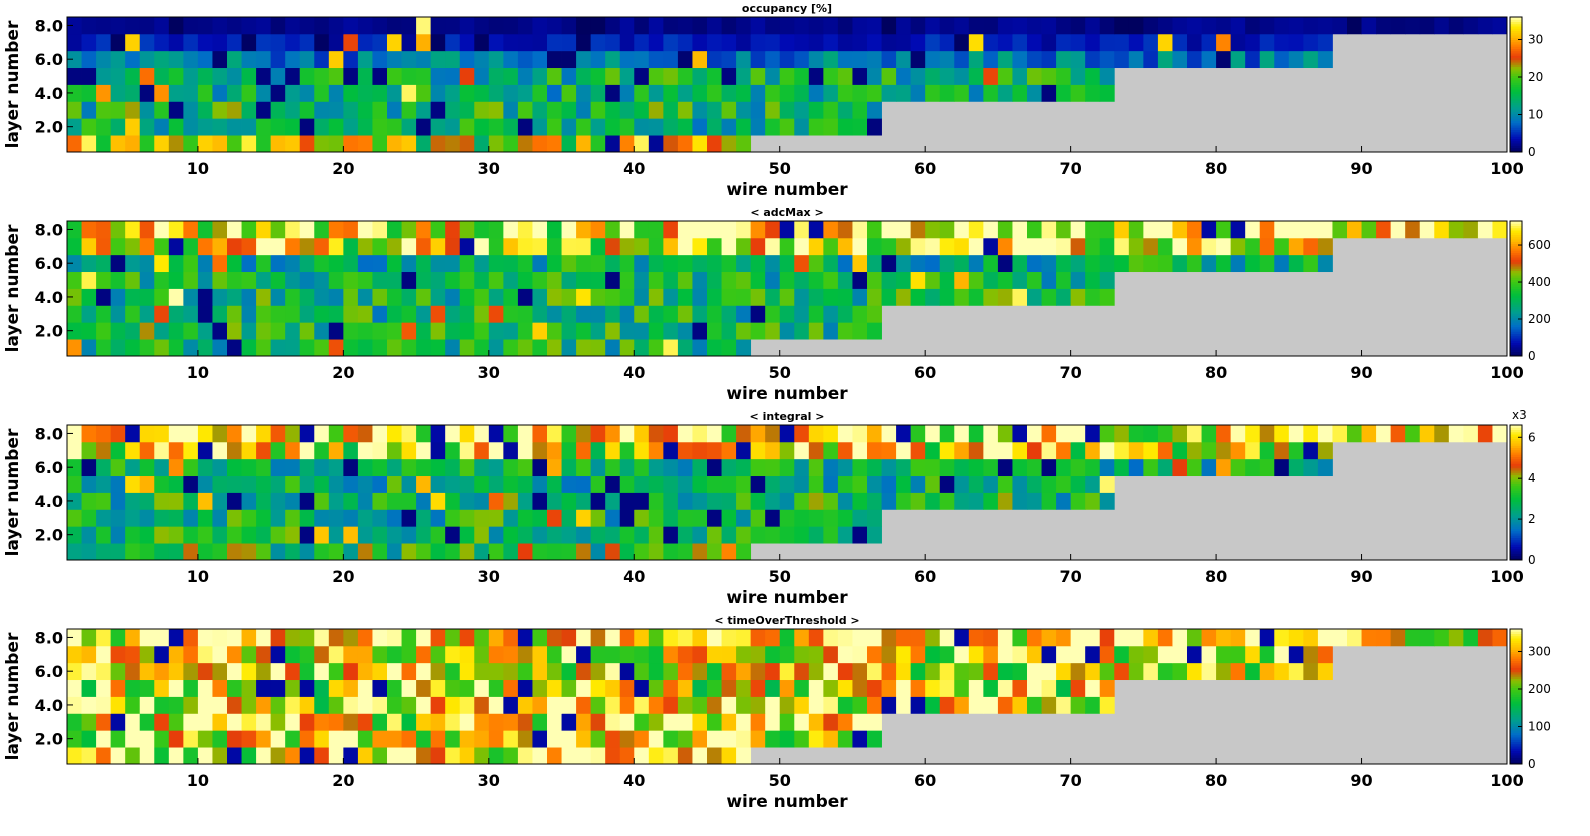  Describe the element at coordinates (787, 84) in the screenshot. I see `plot-frame` at that location.